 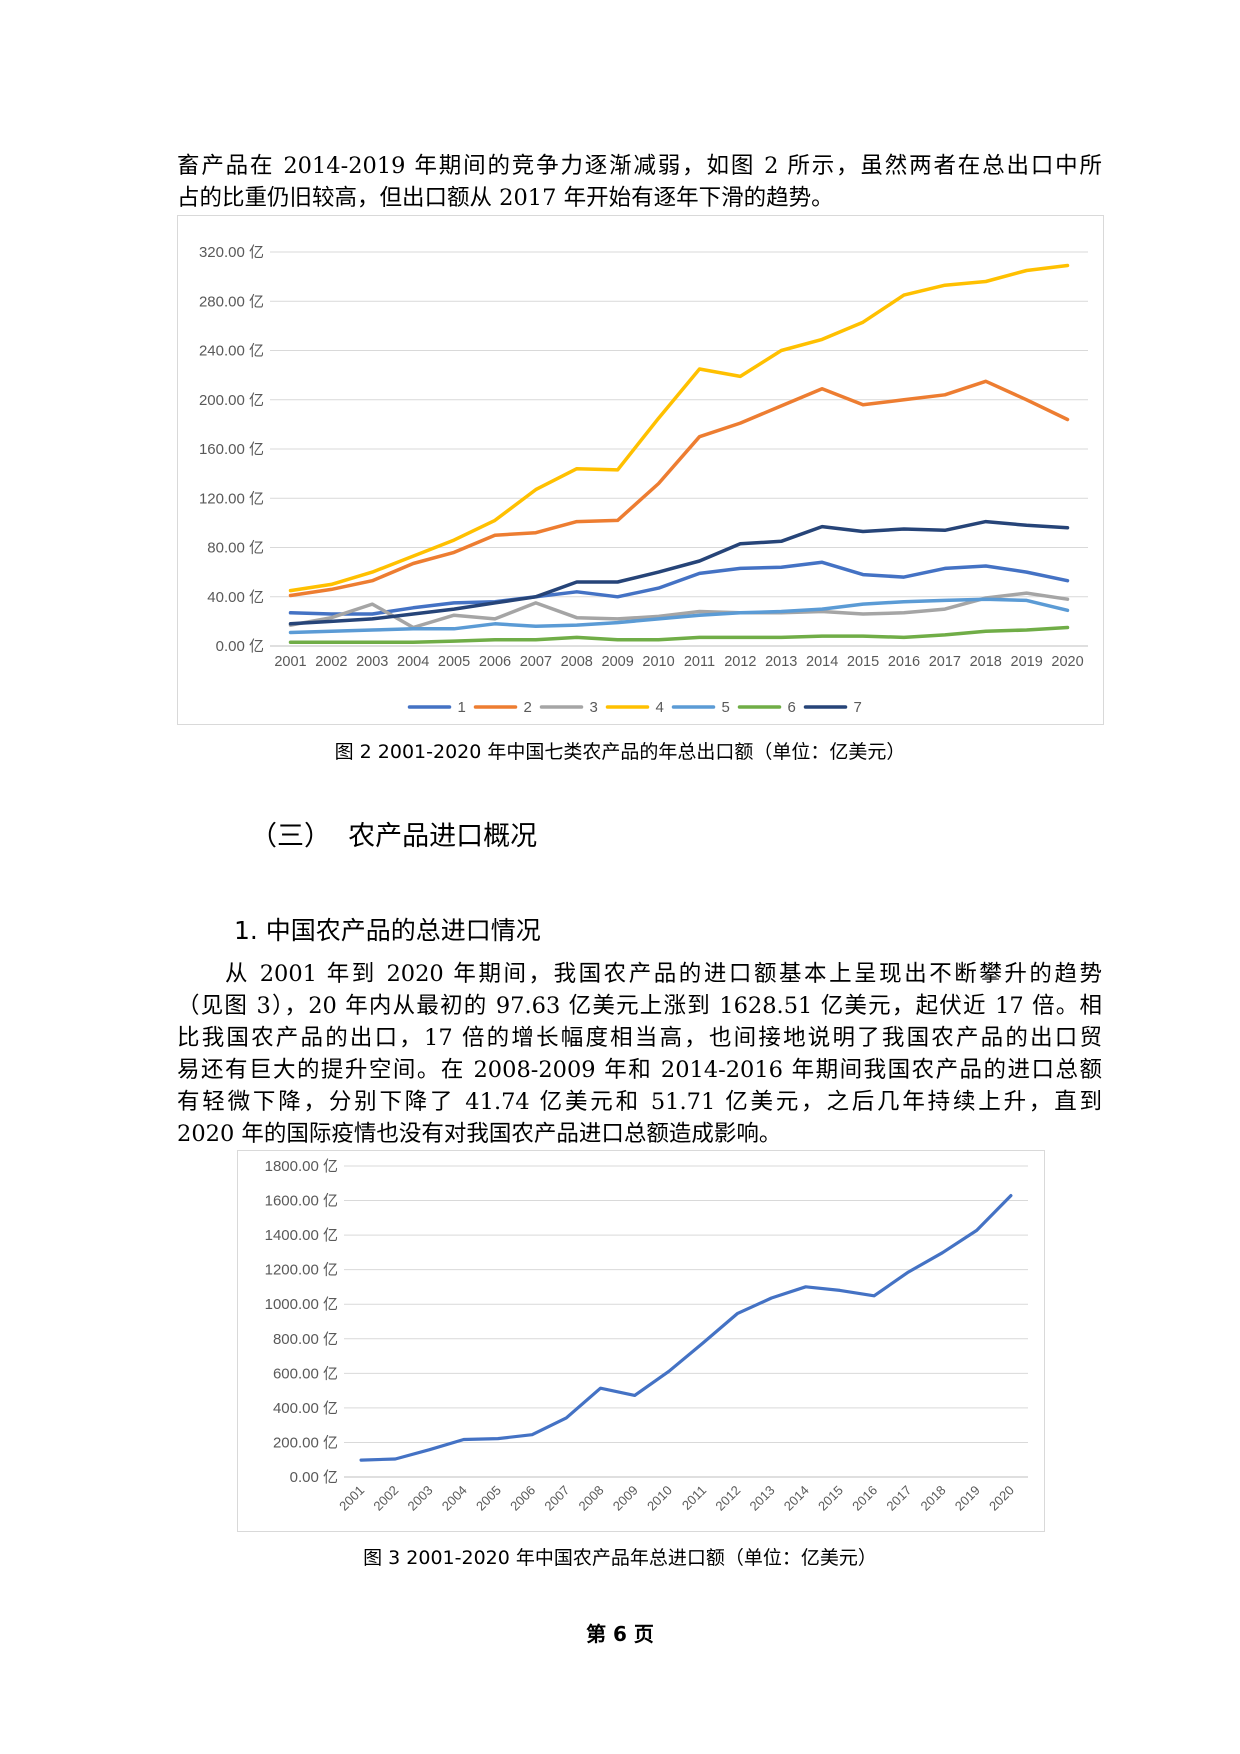 I want to click on legend-label-7: 7, so click(x=858, y=707).